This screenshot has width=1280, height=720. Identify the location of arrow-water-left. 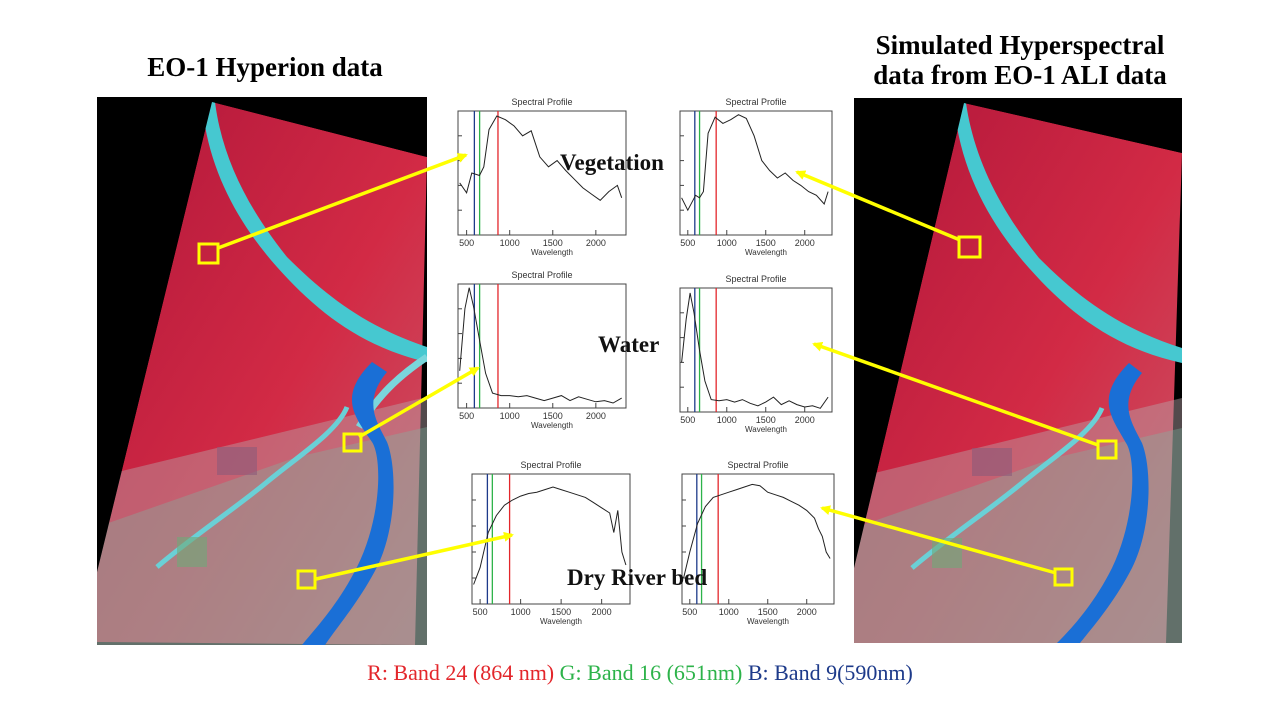
(419, 402).